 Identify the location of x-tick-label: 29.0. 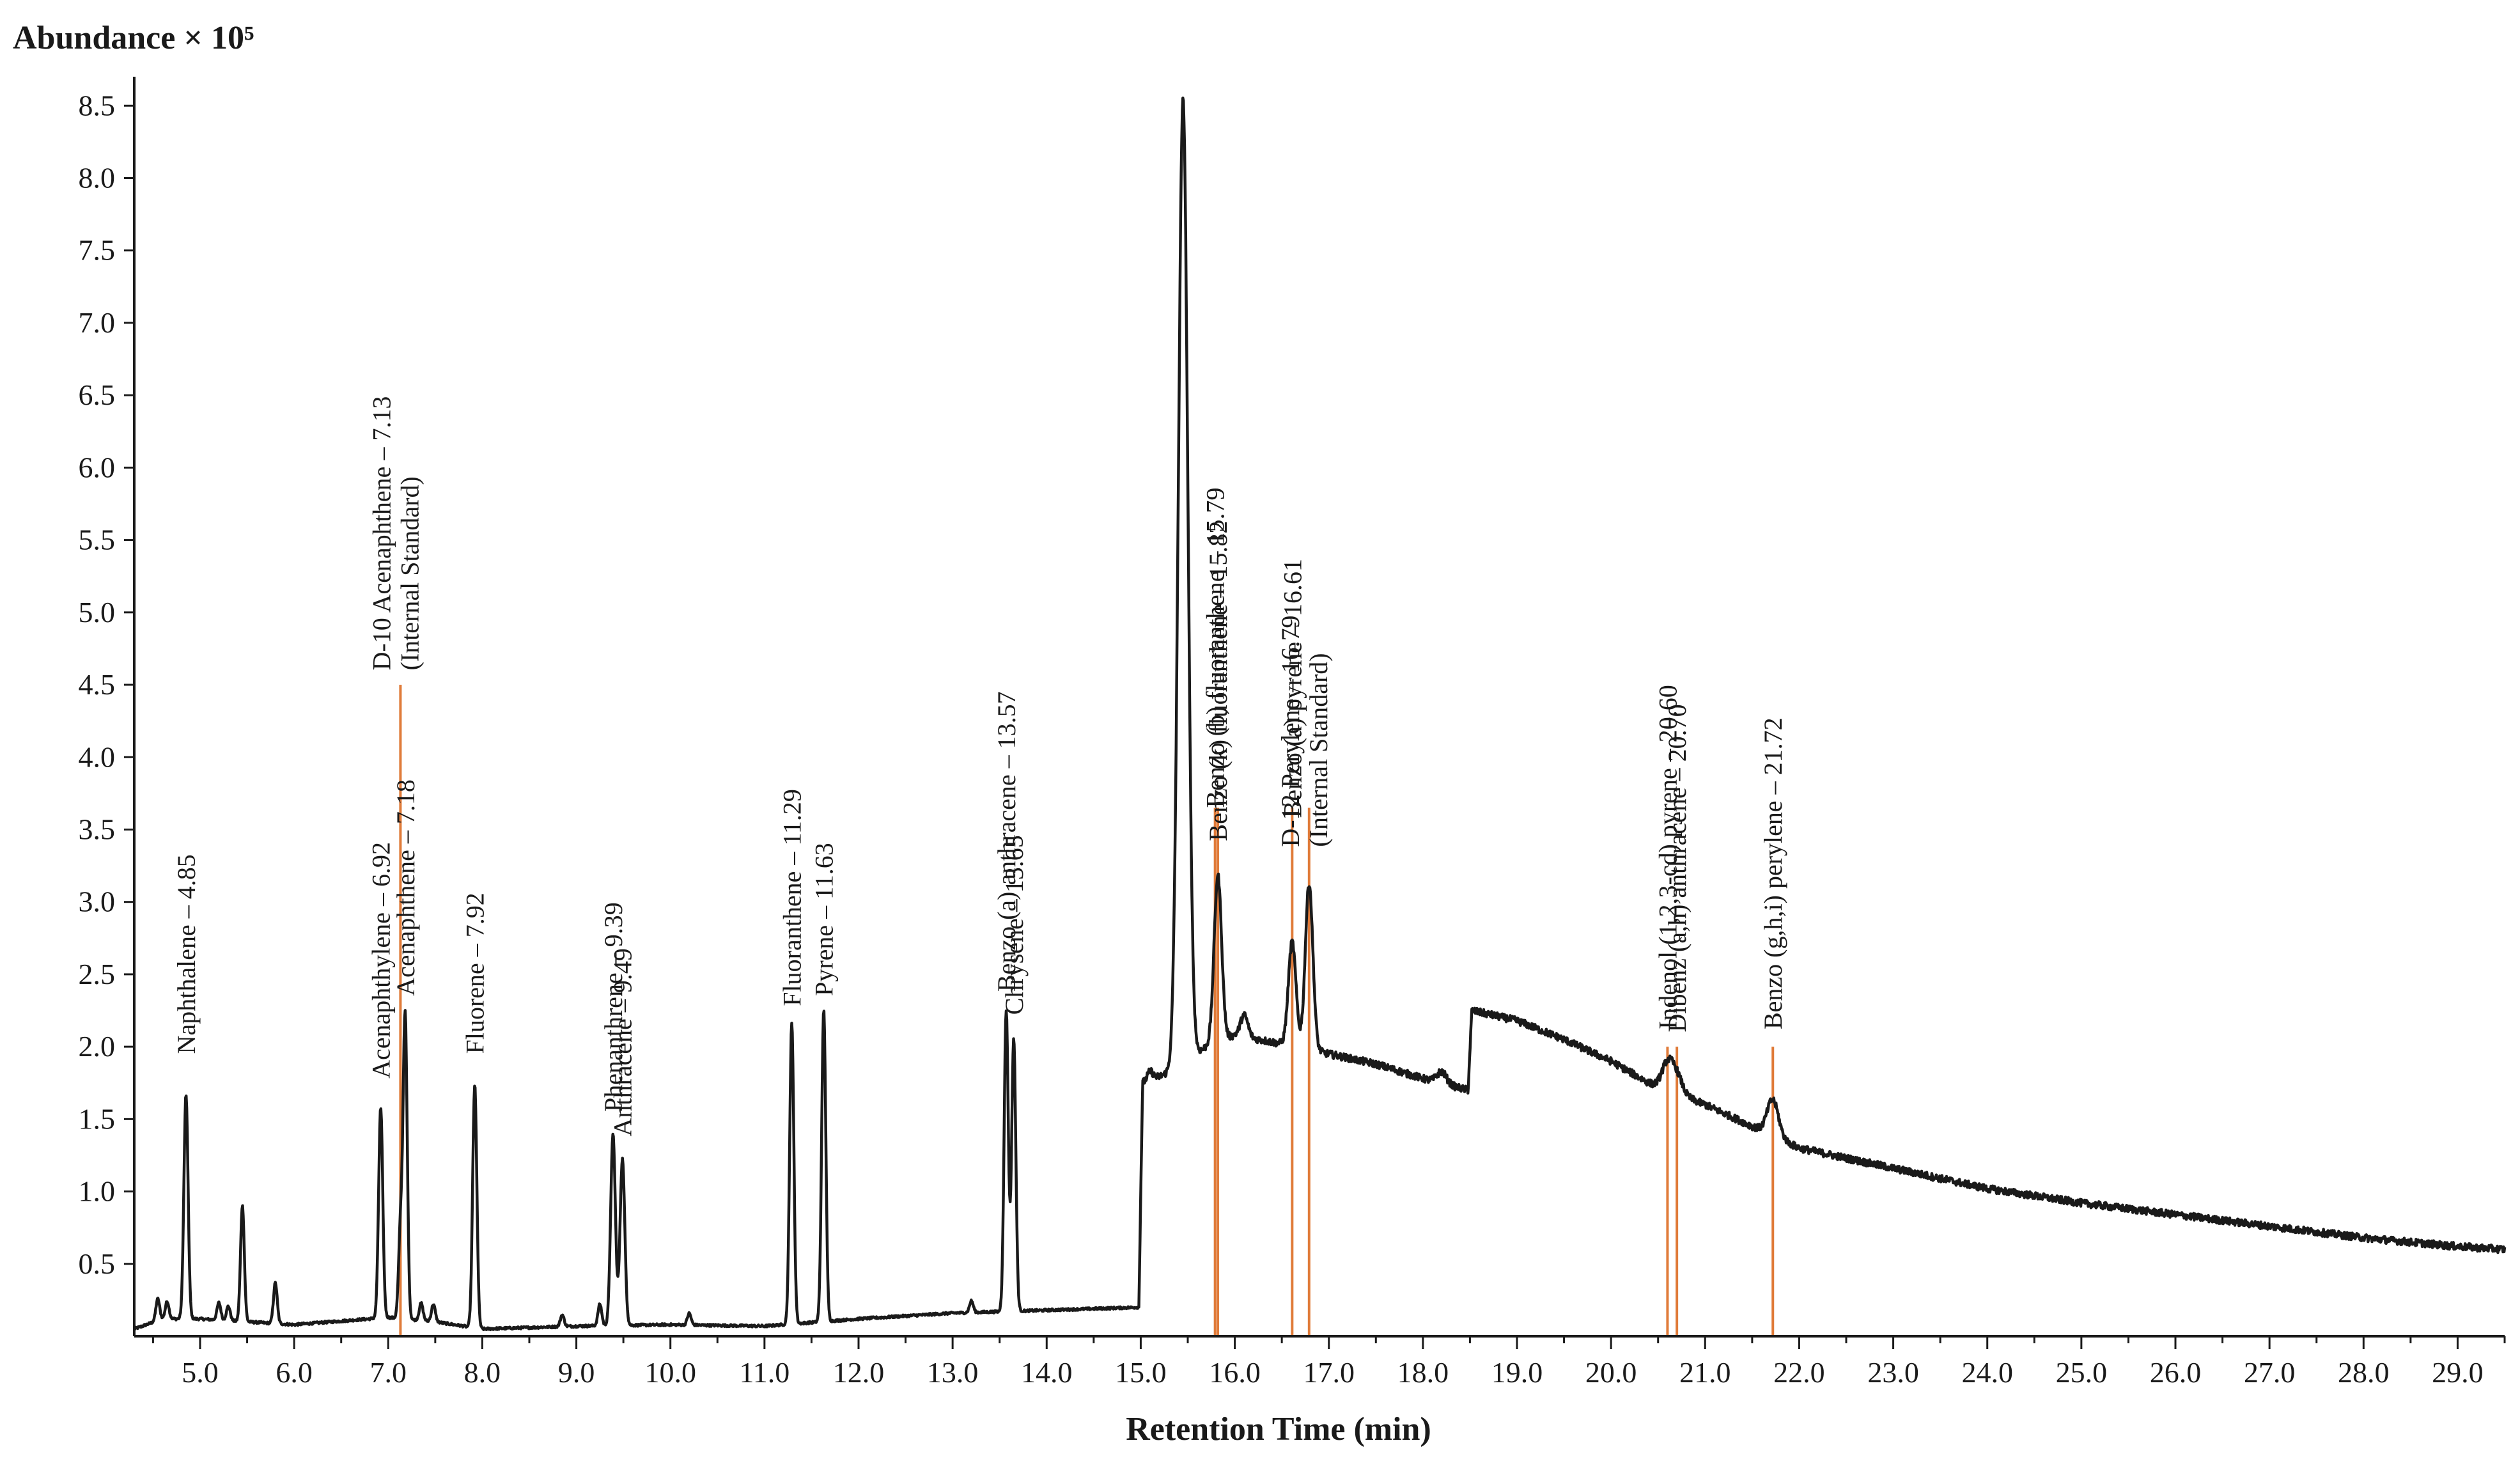
(2458, 1372).